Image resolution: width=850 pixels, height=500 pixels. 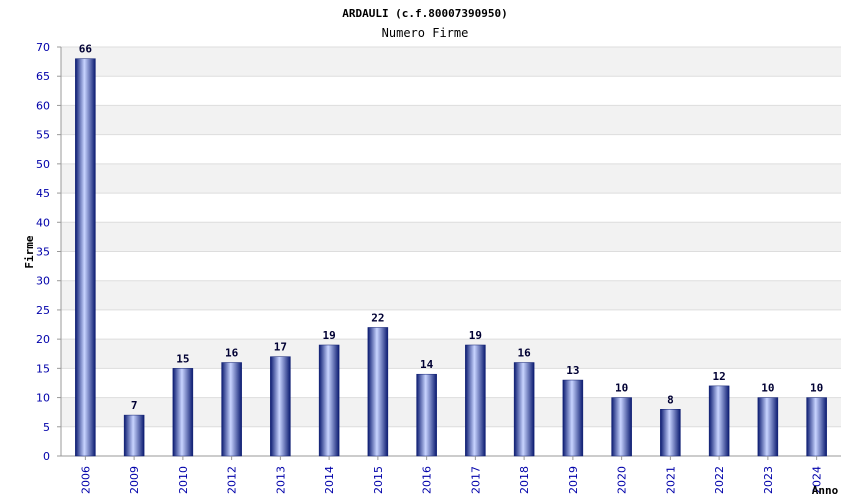 I want to click on chart-subtitle: Numero Firme, so click(x=425, y=33).